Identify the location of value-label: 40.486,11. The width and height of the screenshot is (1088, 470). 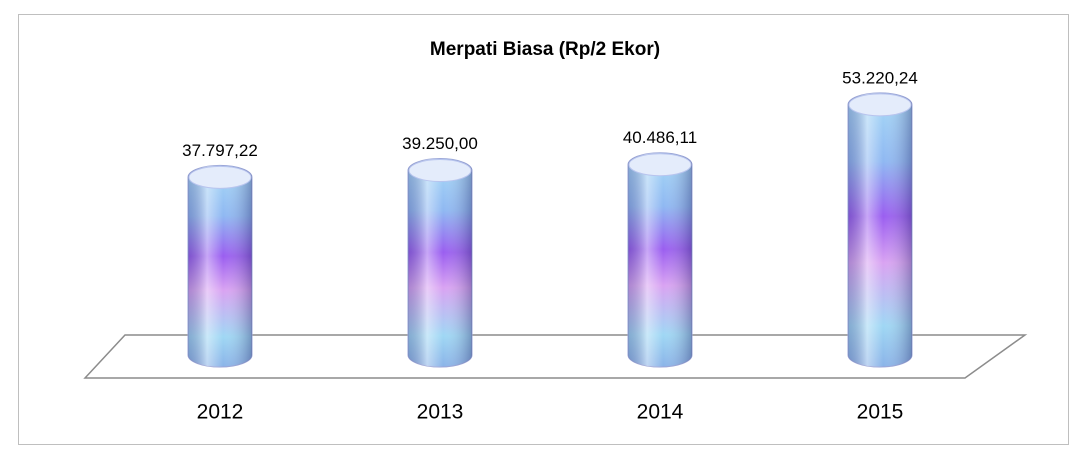
(660, 137).